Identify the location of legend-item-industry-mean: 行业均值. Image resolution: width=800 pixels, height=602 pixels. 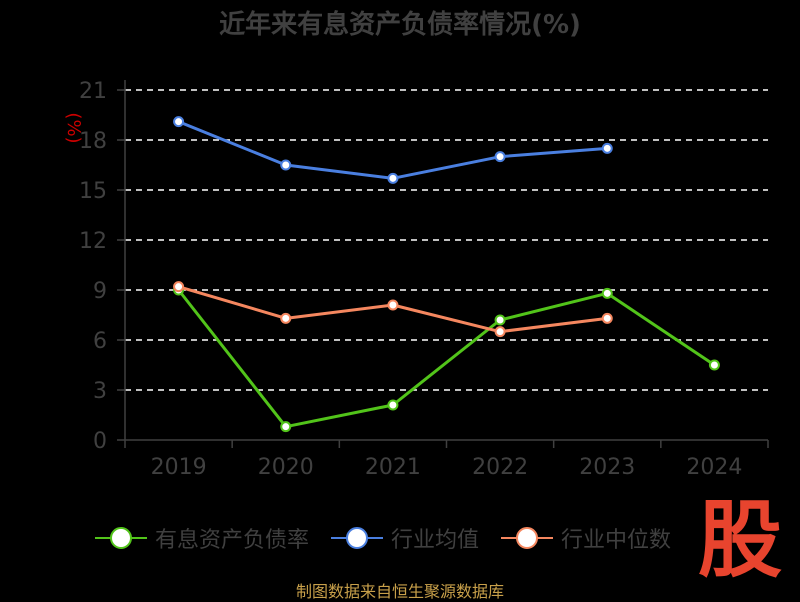
(405, 538).